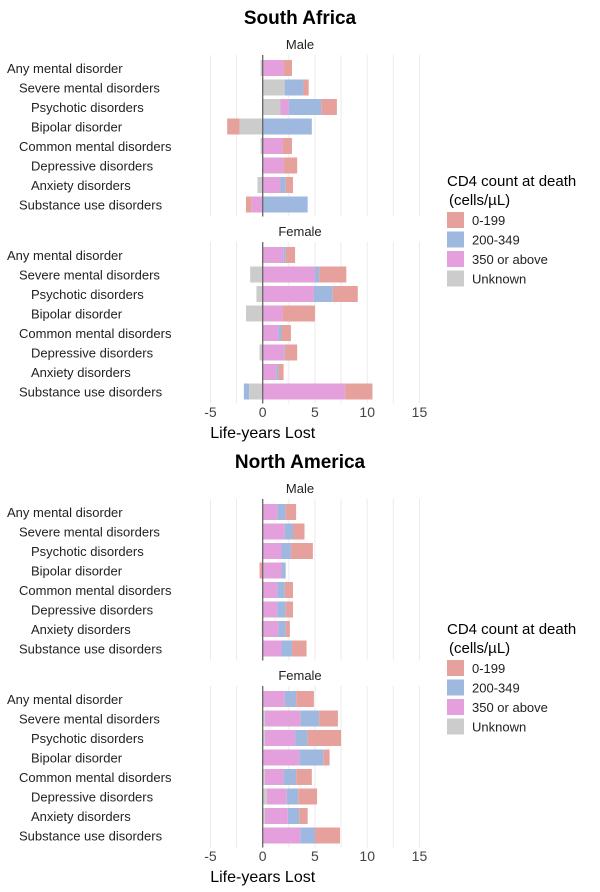 The height and width of the screenshot is (892, 600). I want to click on legend-subtitle: (cells/µL), so click(479, 200).